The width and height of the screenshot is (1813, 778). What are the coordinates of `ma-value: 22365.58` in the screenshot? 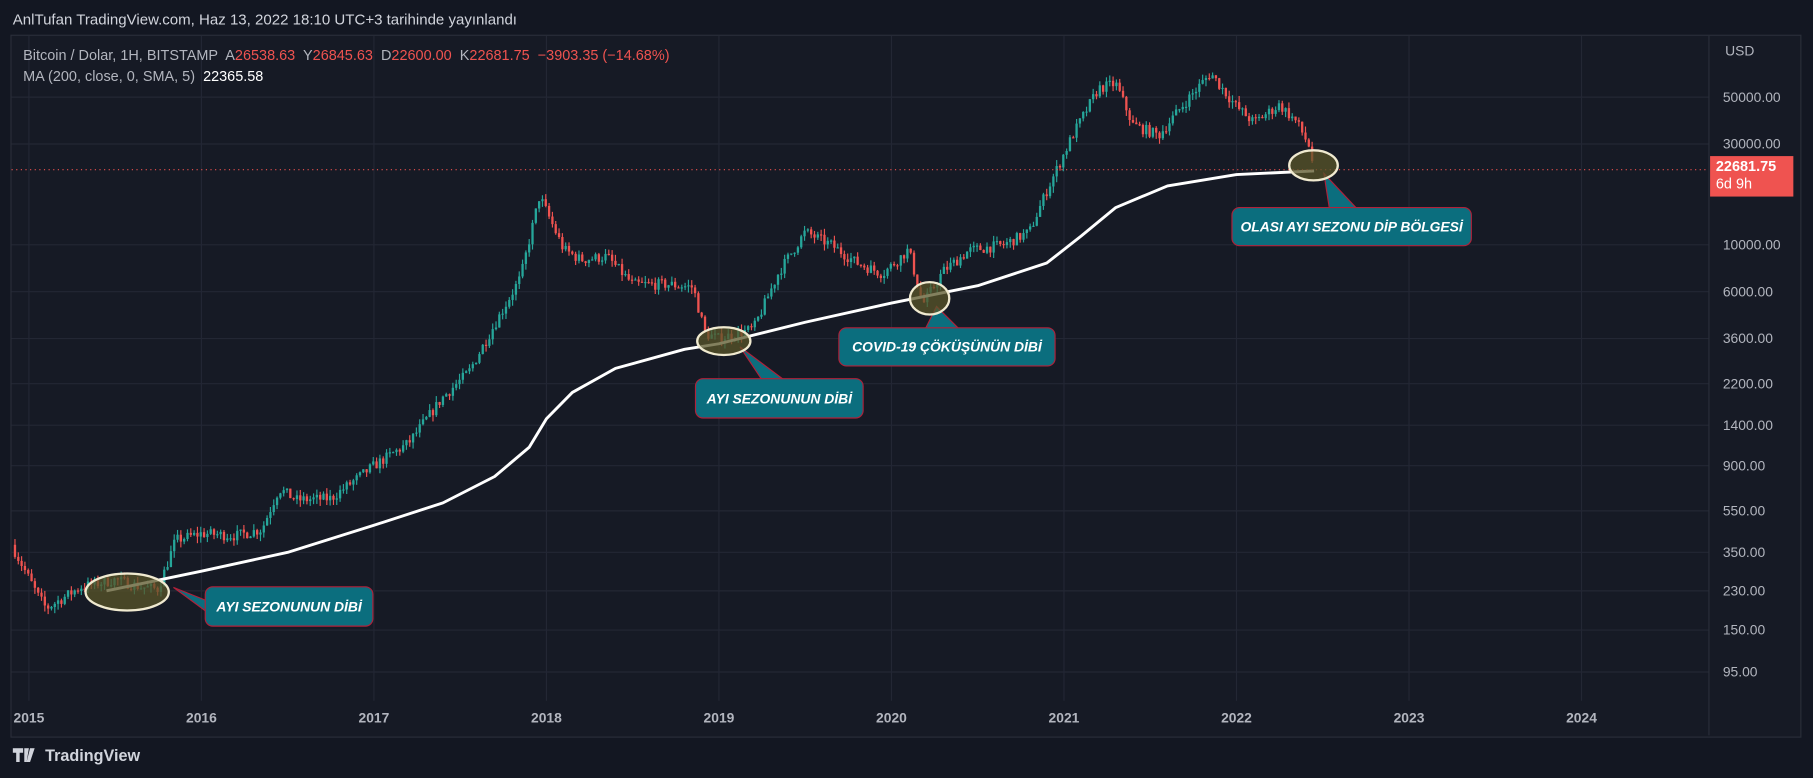 It's located at (233, 76).